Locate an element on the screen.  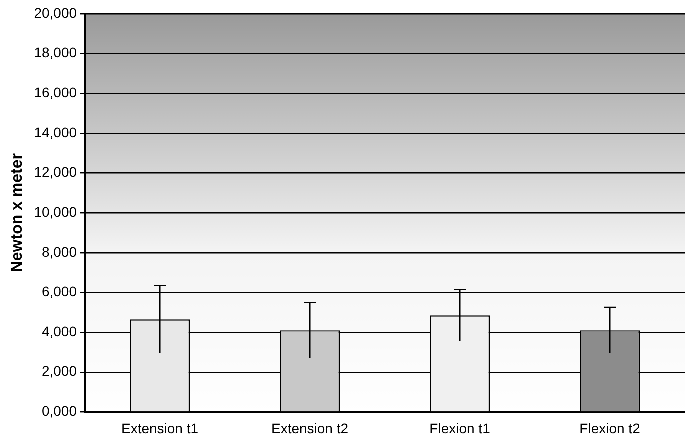
y-tick-label: 12,000 is located at coordinates (56, 172).